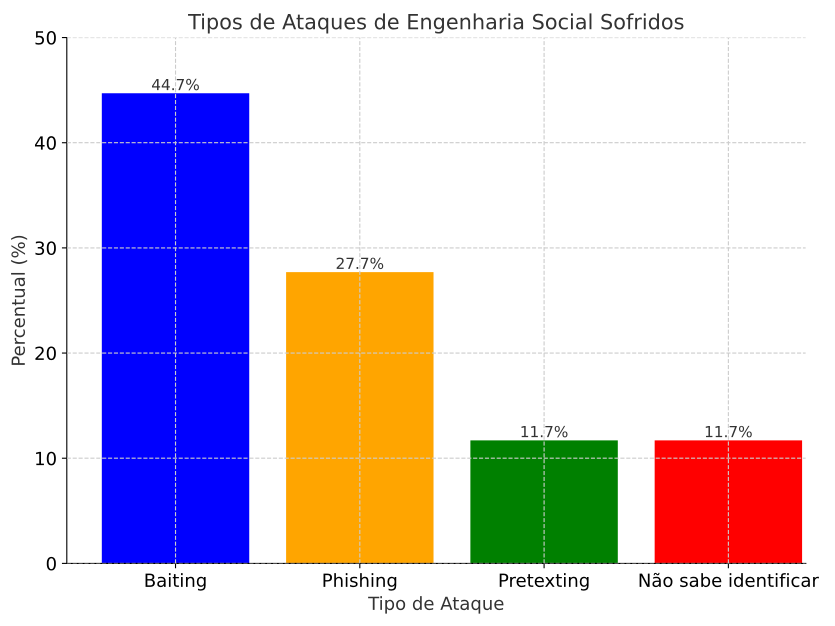 The height and width of the screenshot is (626, 835). What do you see at coordinates (360, 582) in the screenshot?
I see `x-tick-label: Phishing` at bounding box center [360, 582].